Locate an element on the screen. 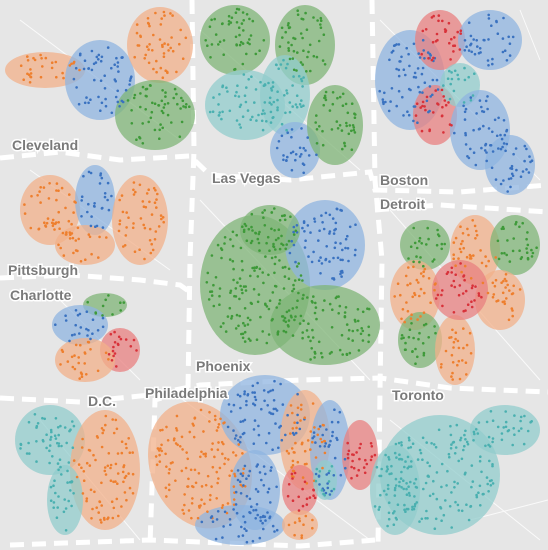 The width and height of the screenshot is (548, 550). cluster-points is located at coordinates (322, 244).